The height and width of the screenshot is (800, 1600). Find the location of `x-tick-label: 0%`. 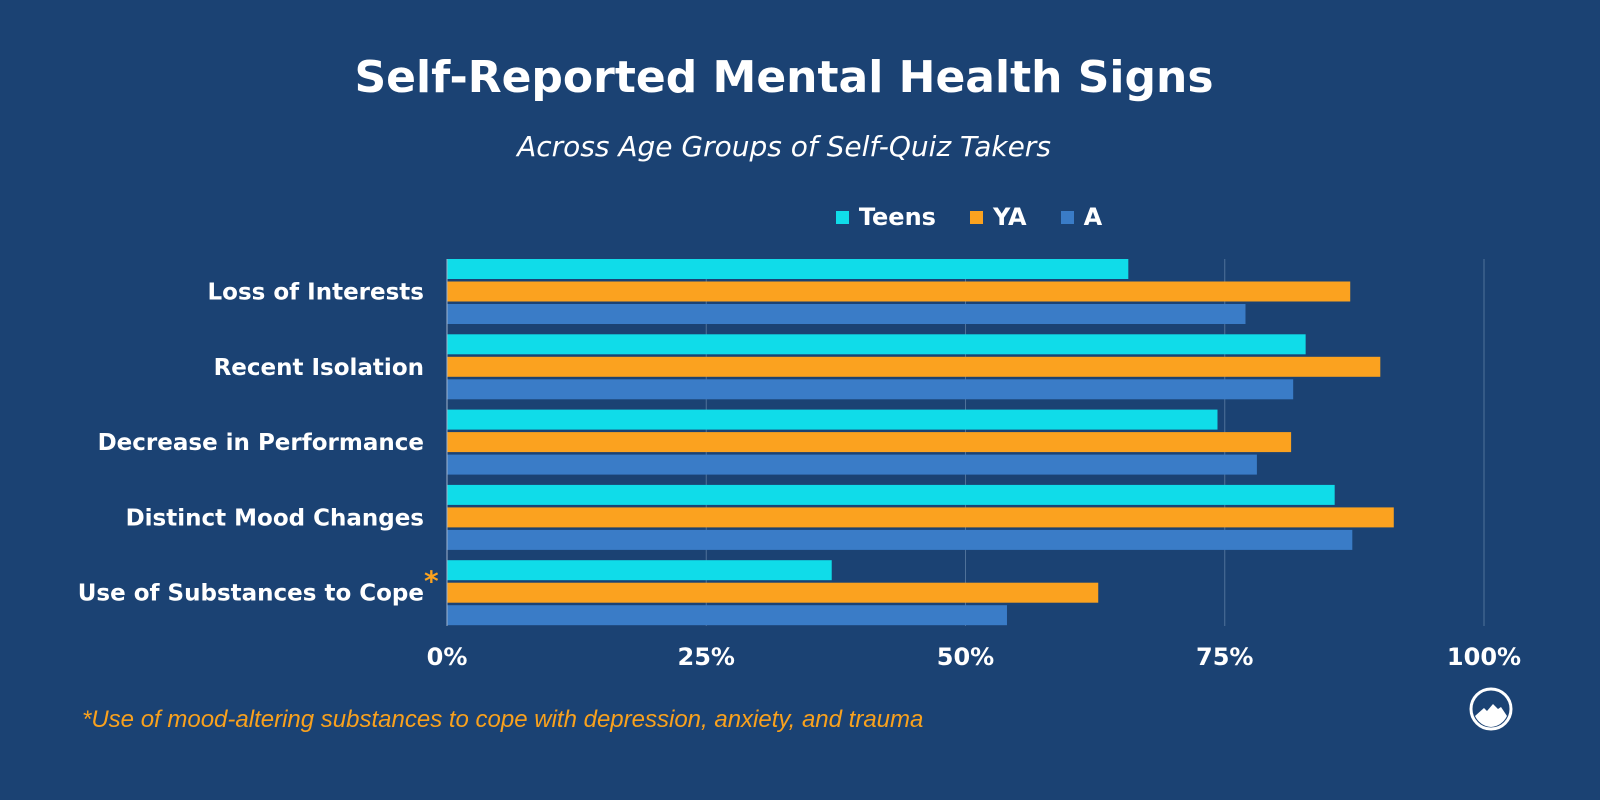

x-tick-label: 0% is located at coordinates (447, 657).